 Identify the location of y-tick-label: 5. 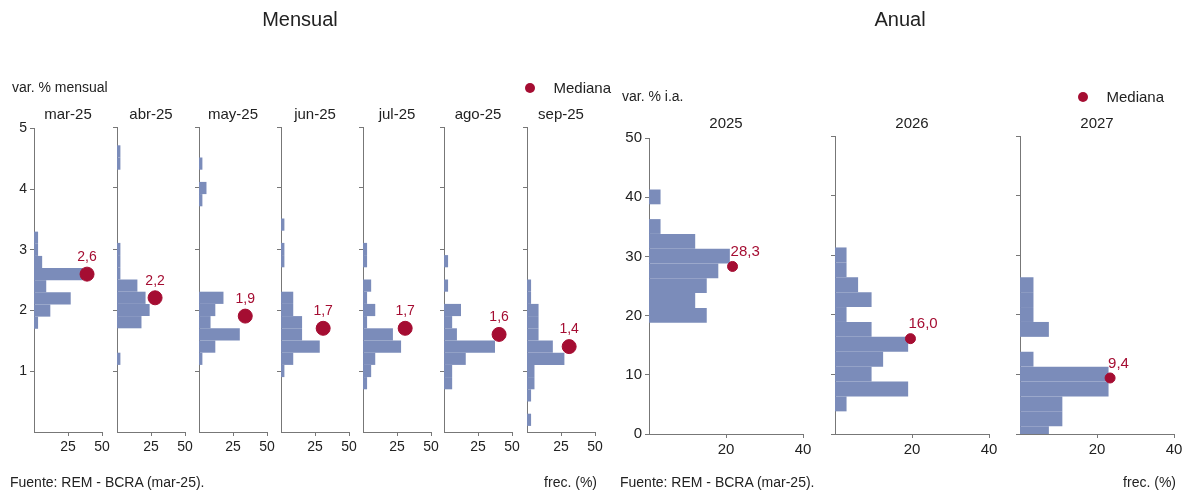
(23, 127).